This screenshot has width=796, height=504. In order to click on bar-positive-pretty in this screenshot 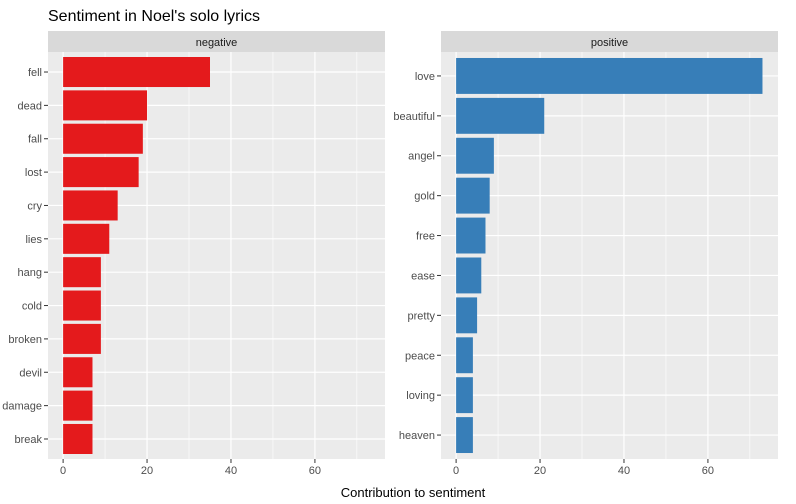, I will do `click(467, 315)`.